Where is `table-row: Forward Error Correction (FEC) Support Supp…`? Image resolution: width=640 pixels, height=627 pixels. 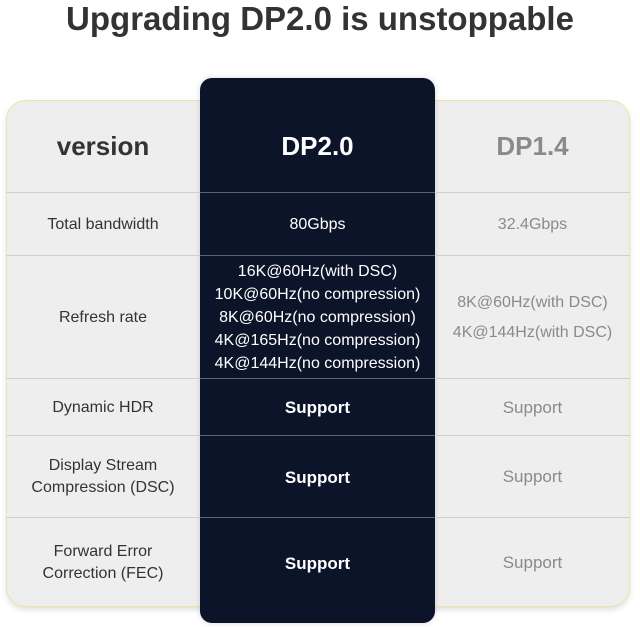
table-row: Forward Error Correction (FEC) Support Supp… is located at coordinates (318, 562).